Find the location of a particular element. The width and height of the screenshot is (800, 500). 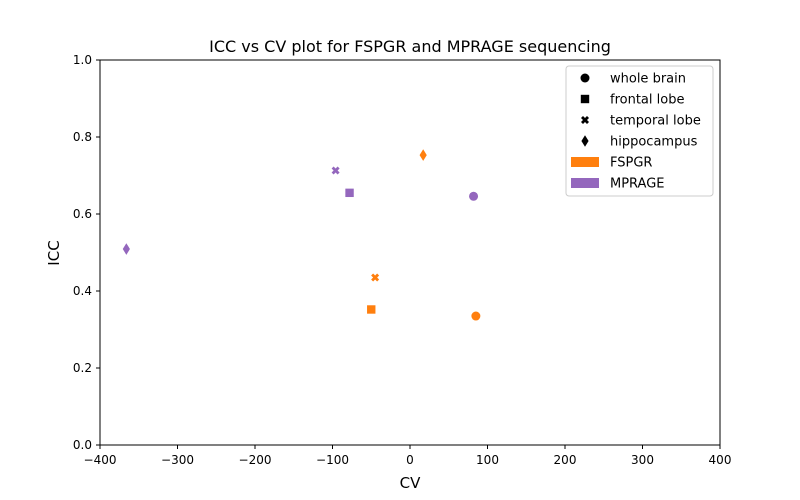

x-axis: −400 −300 −200 −100 0 100 200 300 400 is located at coordinates (408, 456).